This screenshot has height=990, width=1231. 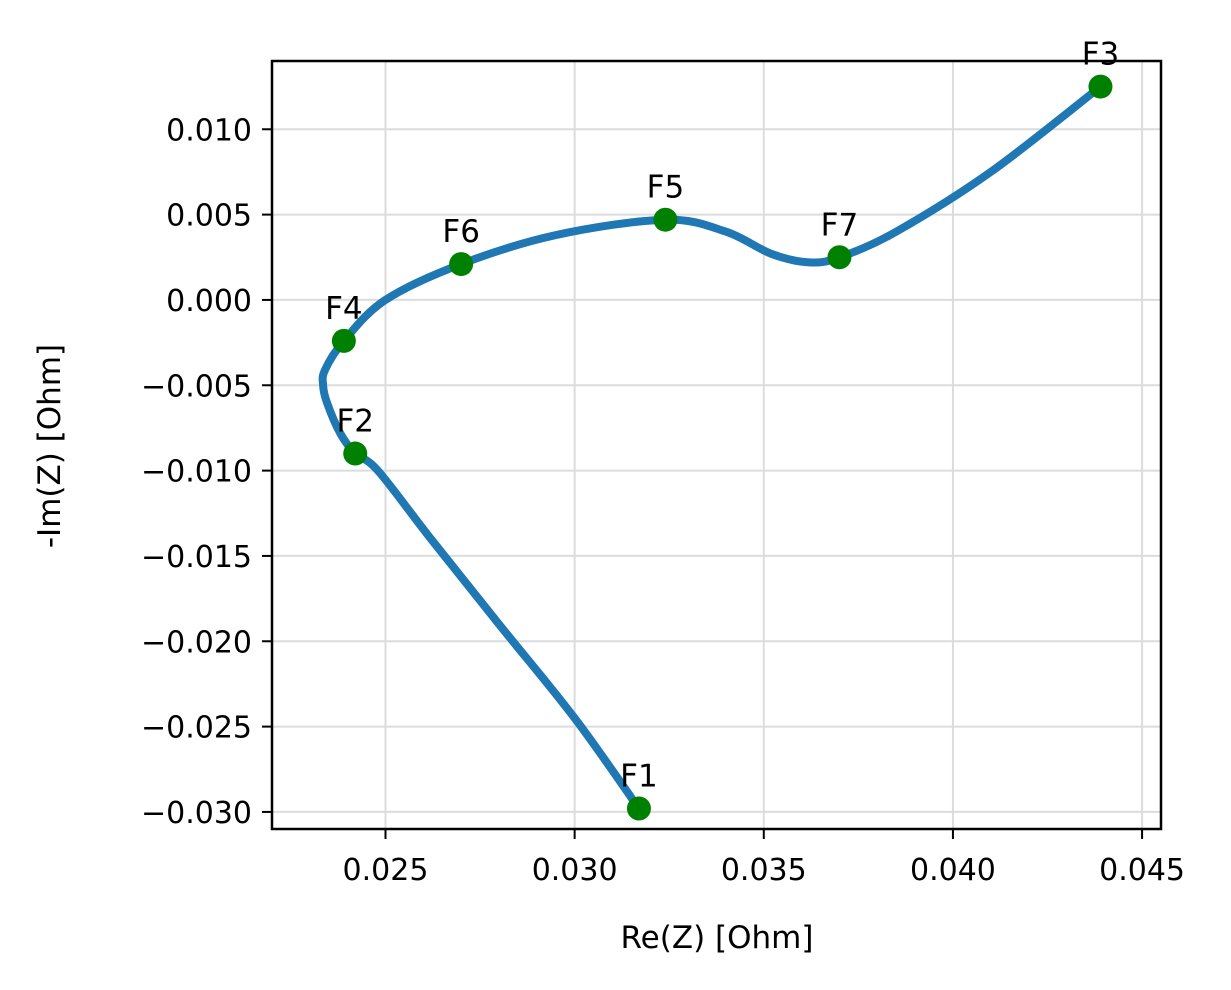 I want to click on y-tick-label: −0.010, so click(x=196, y=472).